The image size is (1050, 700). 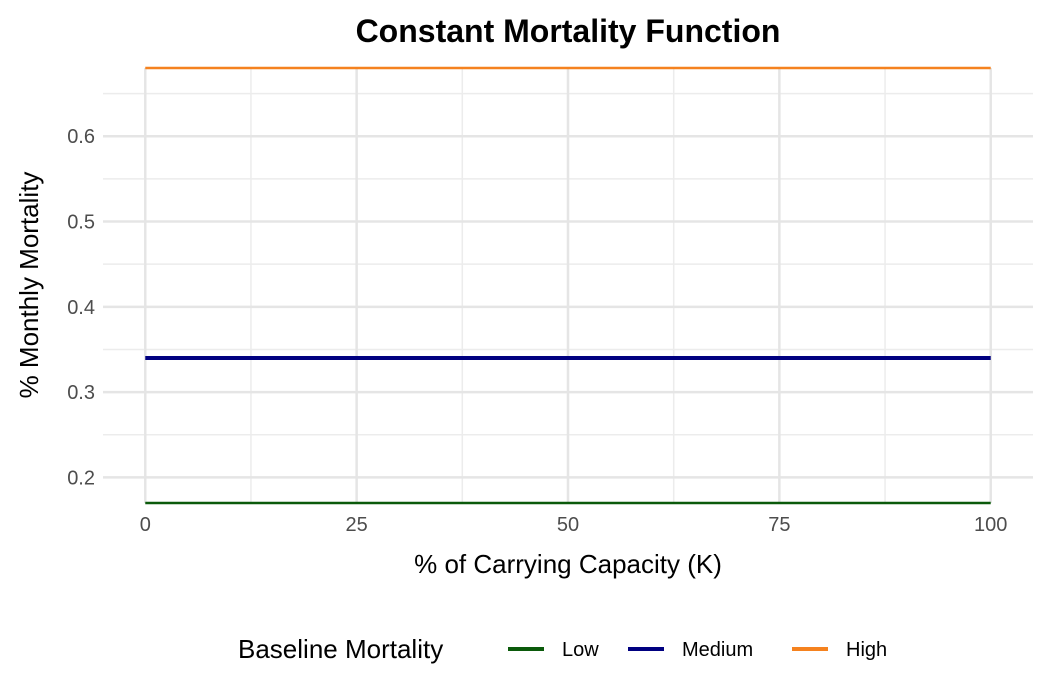 I want to click on legend-label-medium: Medium, so click(x=717, y=650).